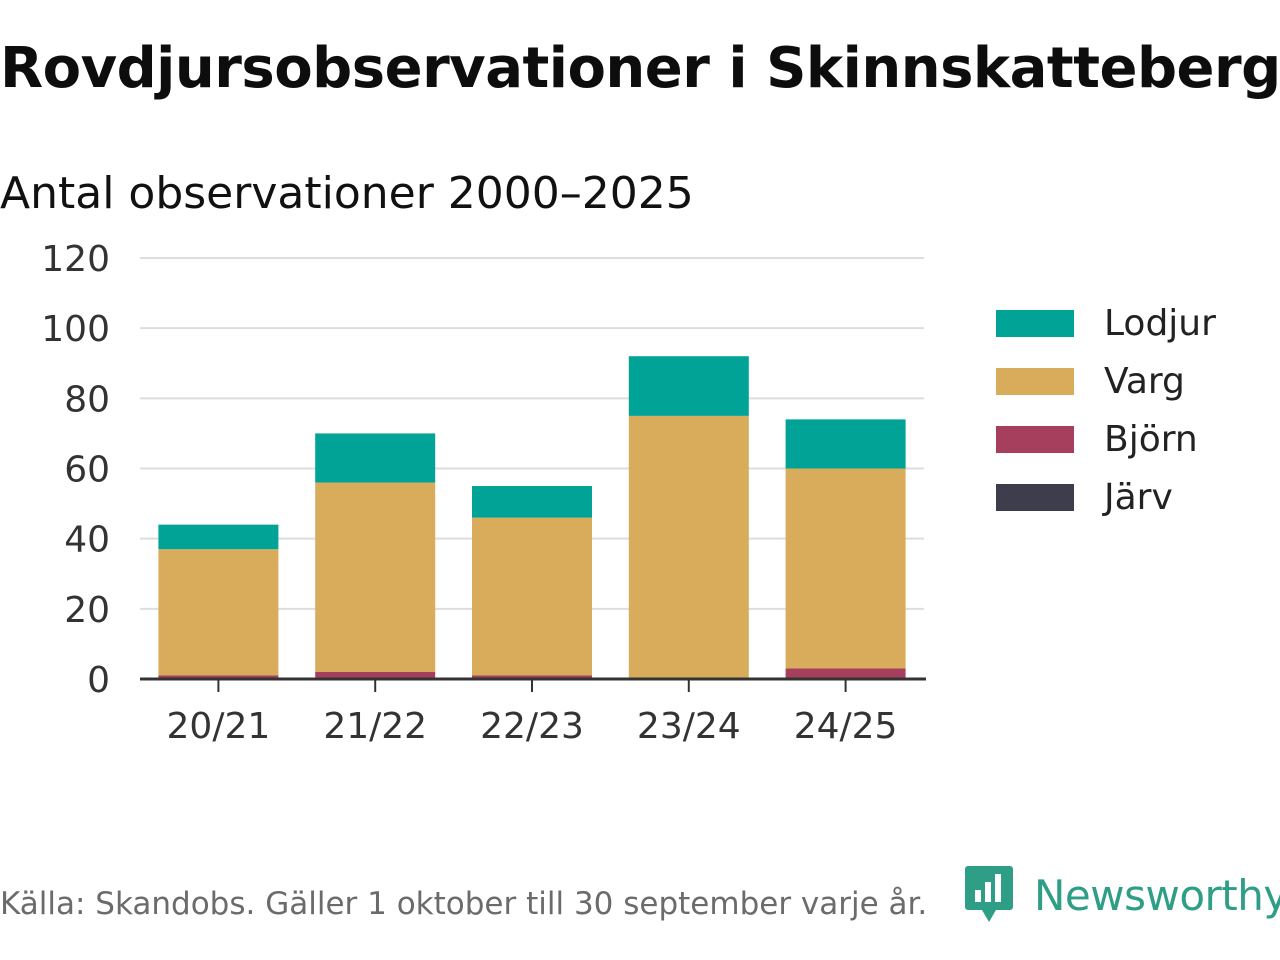 The width and height of the screenshot is (1280, 960). What do you see at coordinates (87, 470) in the screenshot?
I see `y-tick-label: 60` at bounding box center [87, 470].